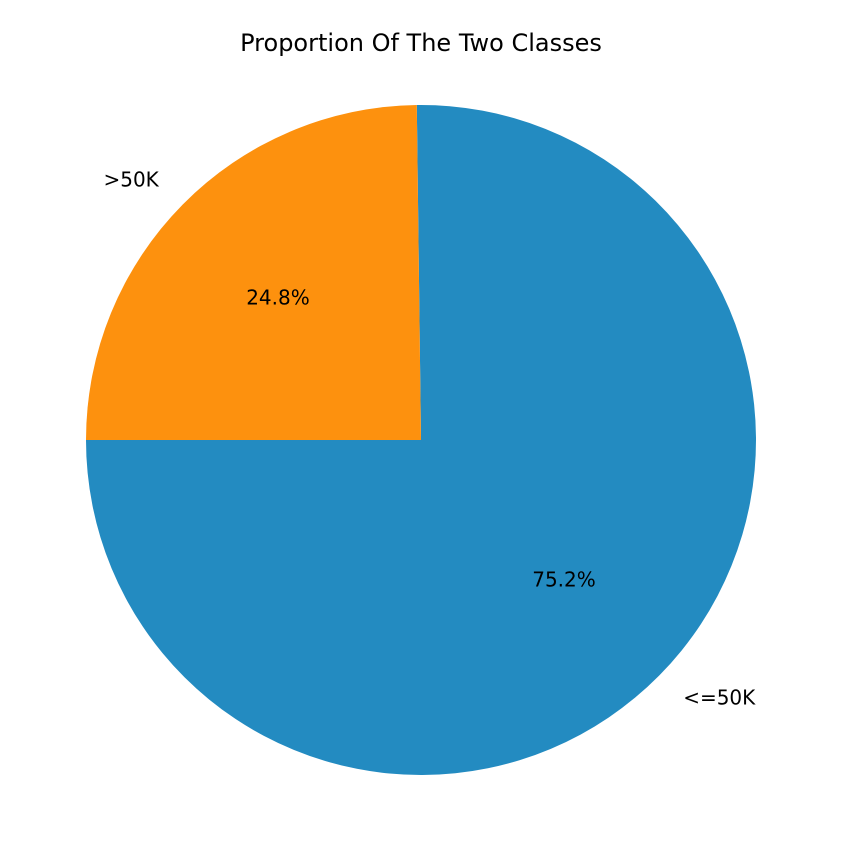  What do you see at coordinates (564, 580) in the screenshot?
I see `percent-label: 75.2%` at bounding box center [564, 580].